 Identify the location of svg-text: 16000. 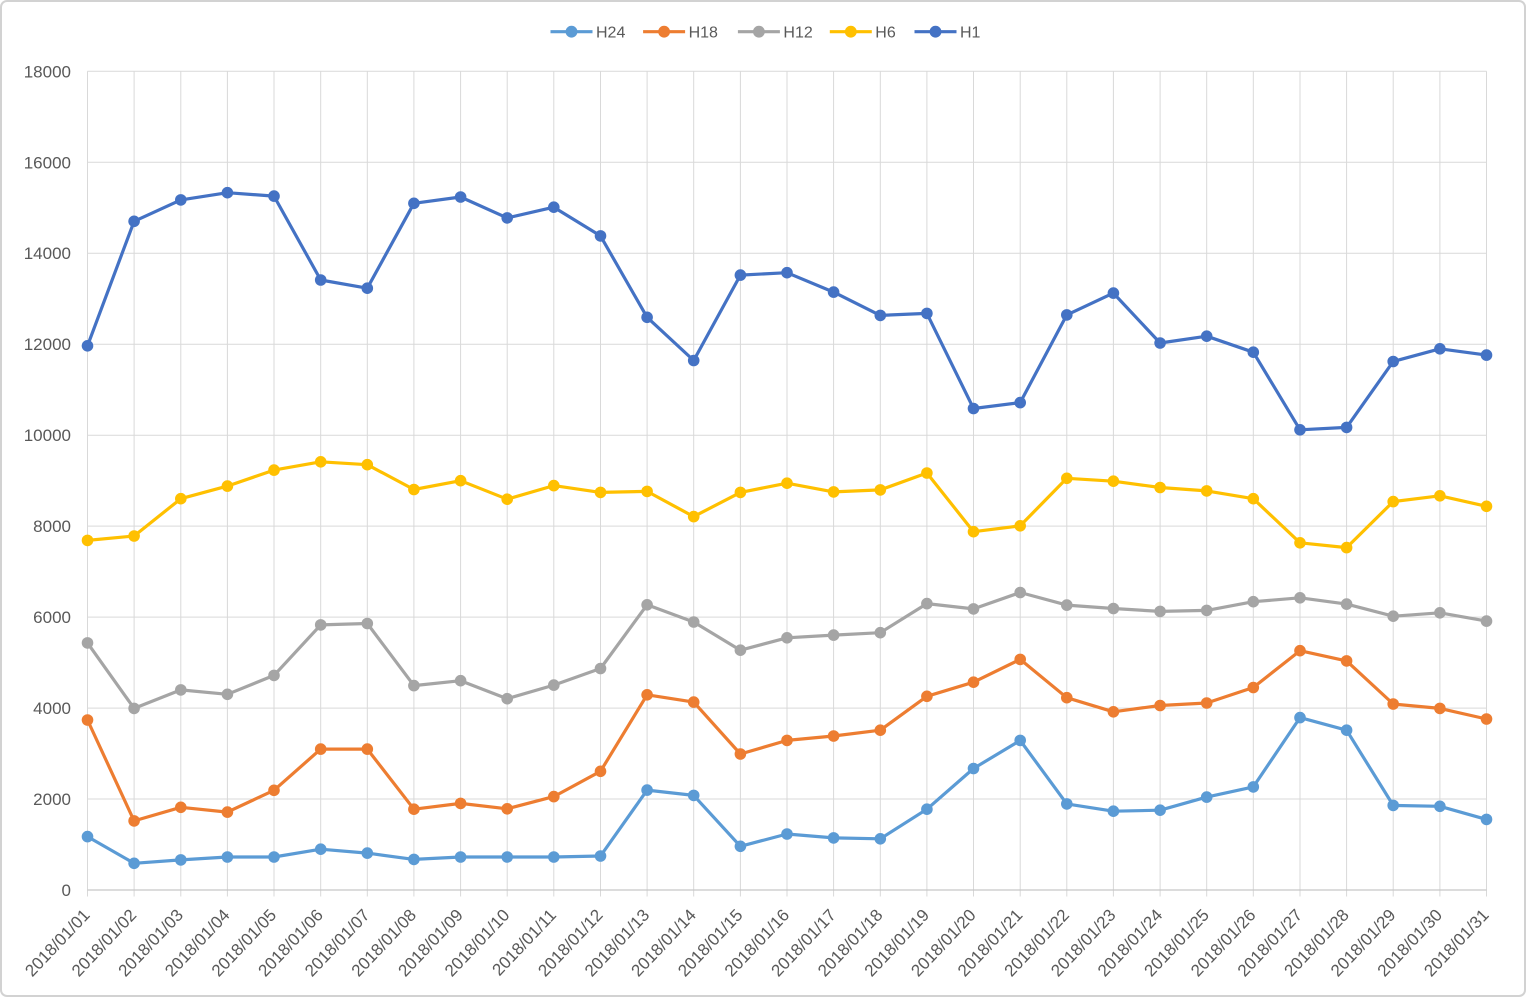
(47, 162).